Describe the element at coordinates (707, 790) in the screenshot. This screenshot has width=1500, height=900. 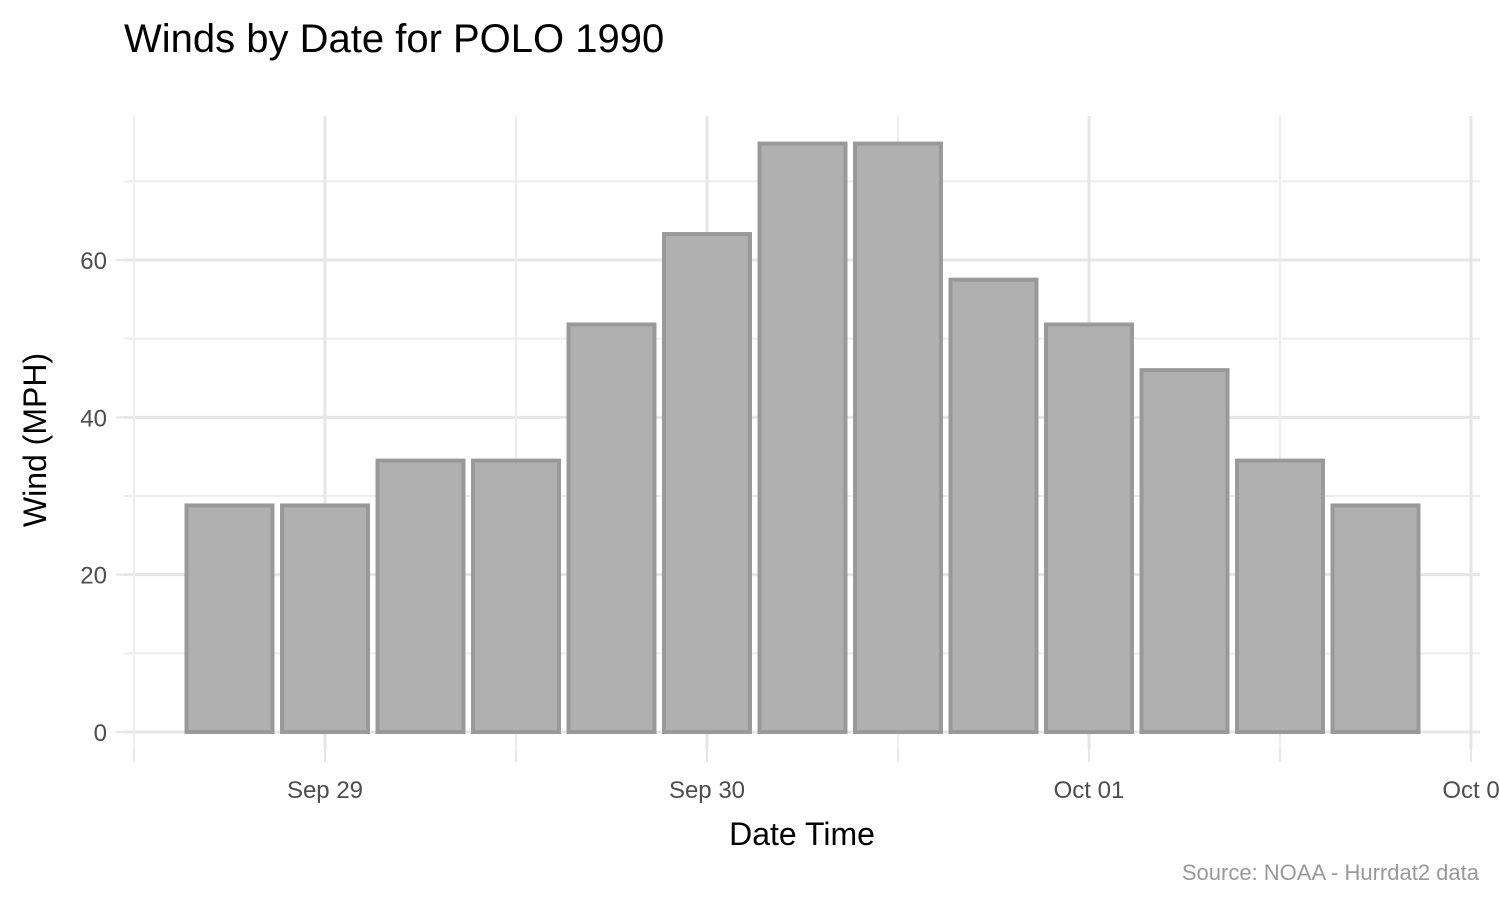
I see `x-tick-label: Sep 30` at that location.